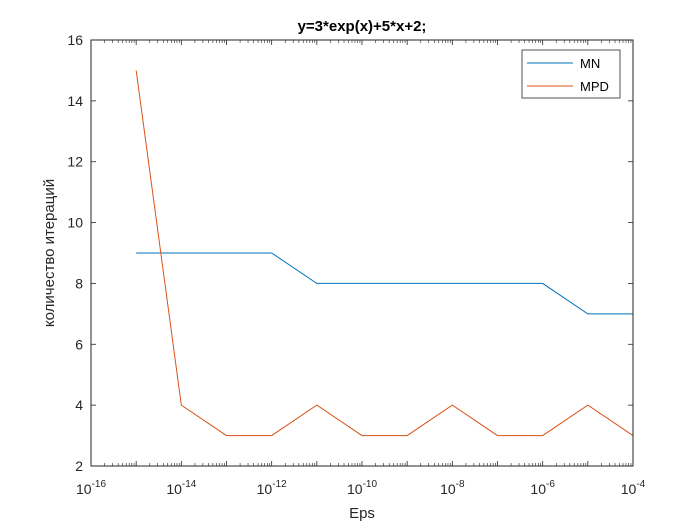 The image size is (700, 525). What do you see at coordinates (75, 40) in the screenshot?
I see `y-tick-label: 16` at bounding box center [75, 40].